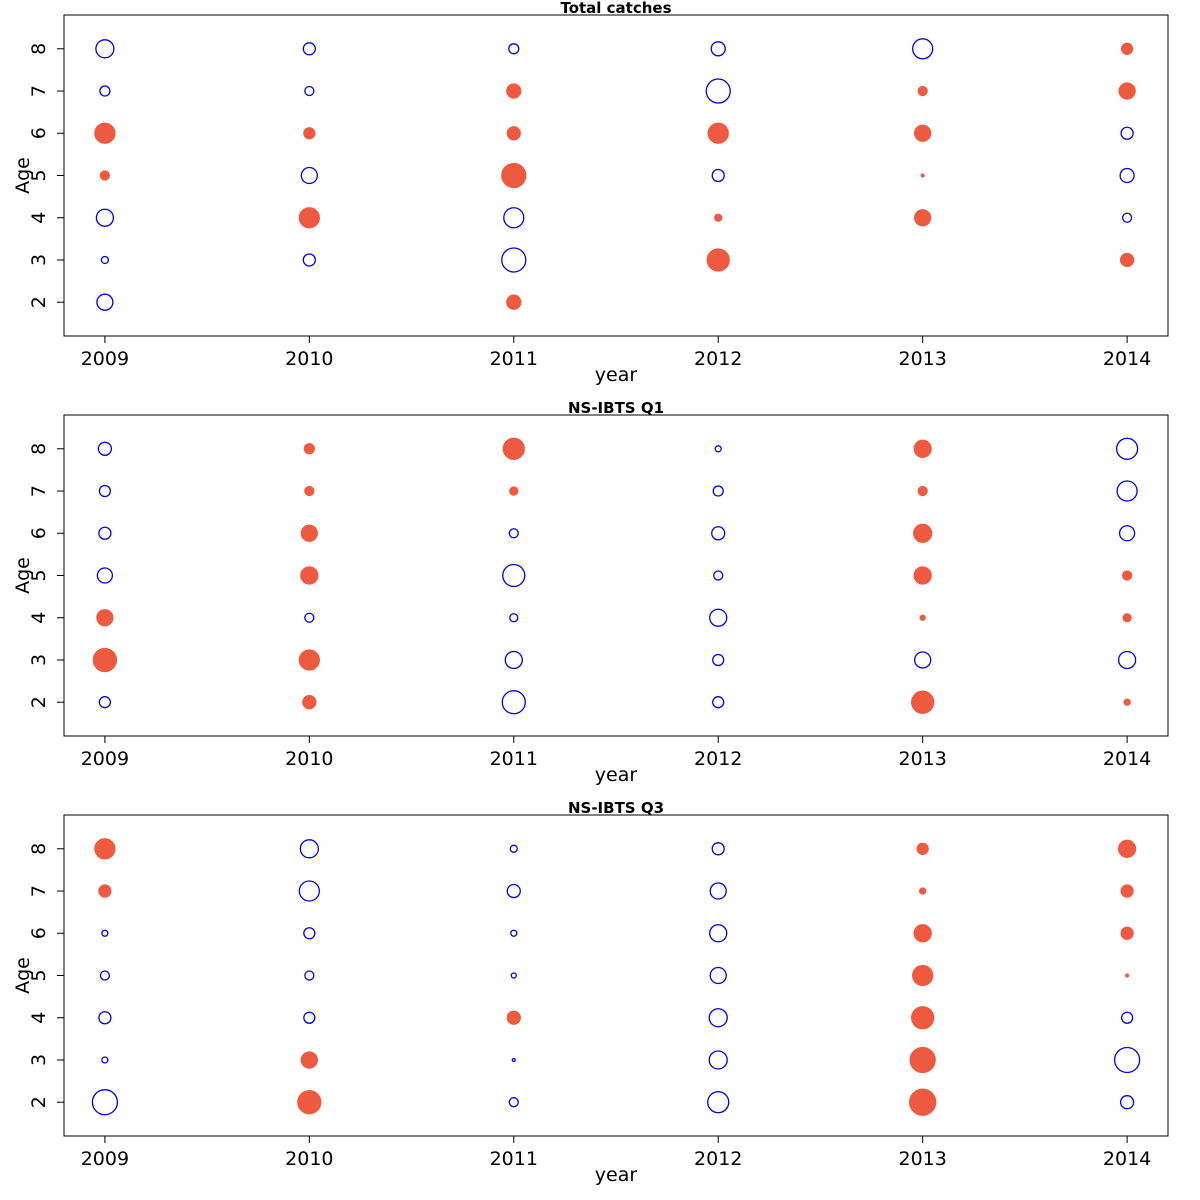  Describe the element at coordinates (616, 808) in the screenshot. I see `panel-title: NS-IBTS Q3` at that location.